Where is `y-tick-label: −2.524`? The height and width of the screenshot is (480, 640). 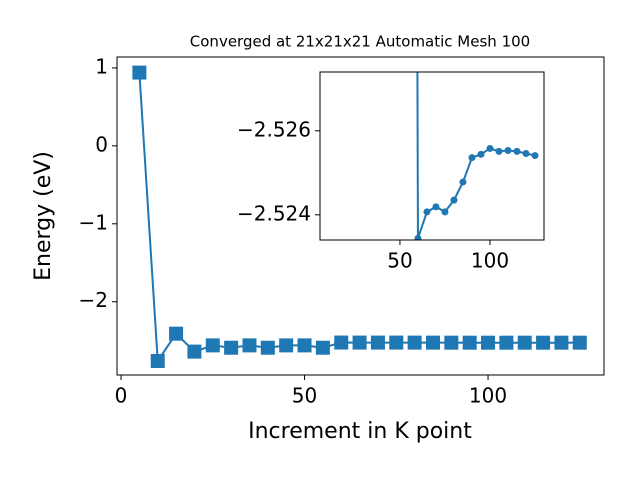 y-tick-label: −2.524 is located at coordinates (274, 213).